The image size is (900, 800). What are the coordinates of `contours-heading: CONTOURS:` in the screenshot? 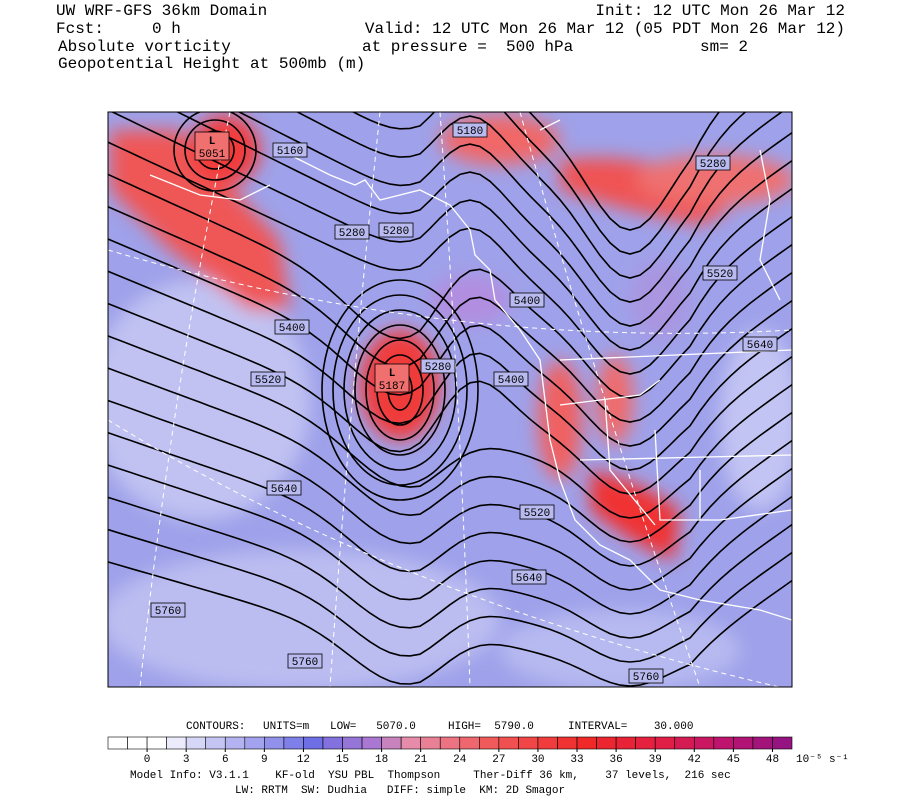 It's located at (215, 727).